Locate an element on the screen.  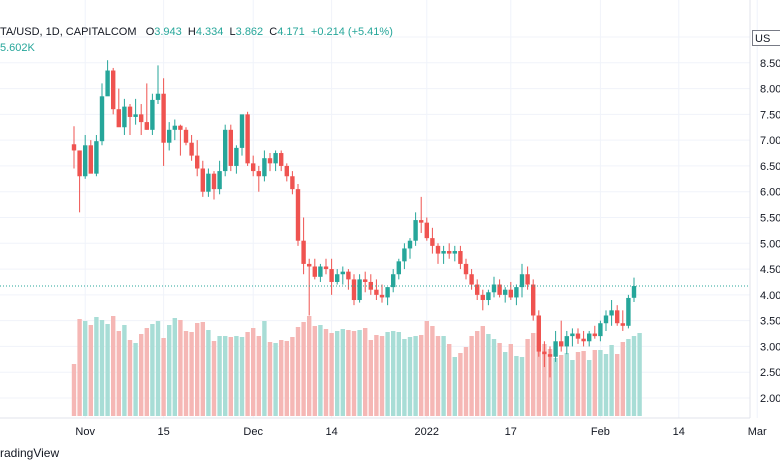
time-tick-label: 15 is located at coordinates (163, 432).